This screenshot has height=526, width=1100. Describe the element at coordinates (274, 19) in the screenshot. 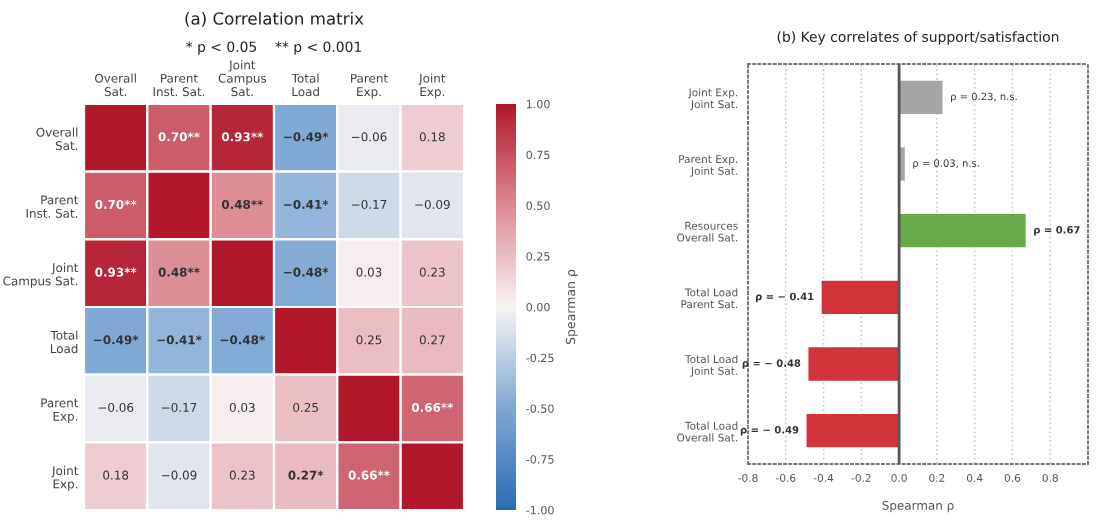

I see `chart-title: (a) Correlation matrix` at that location.